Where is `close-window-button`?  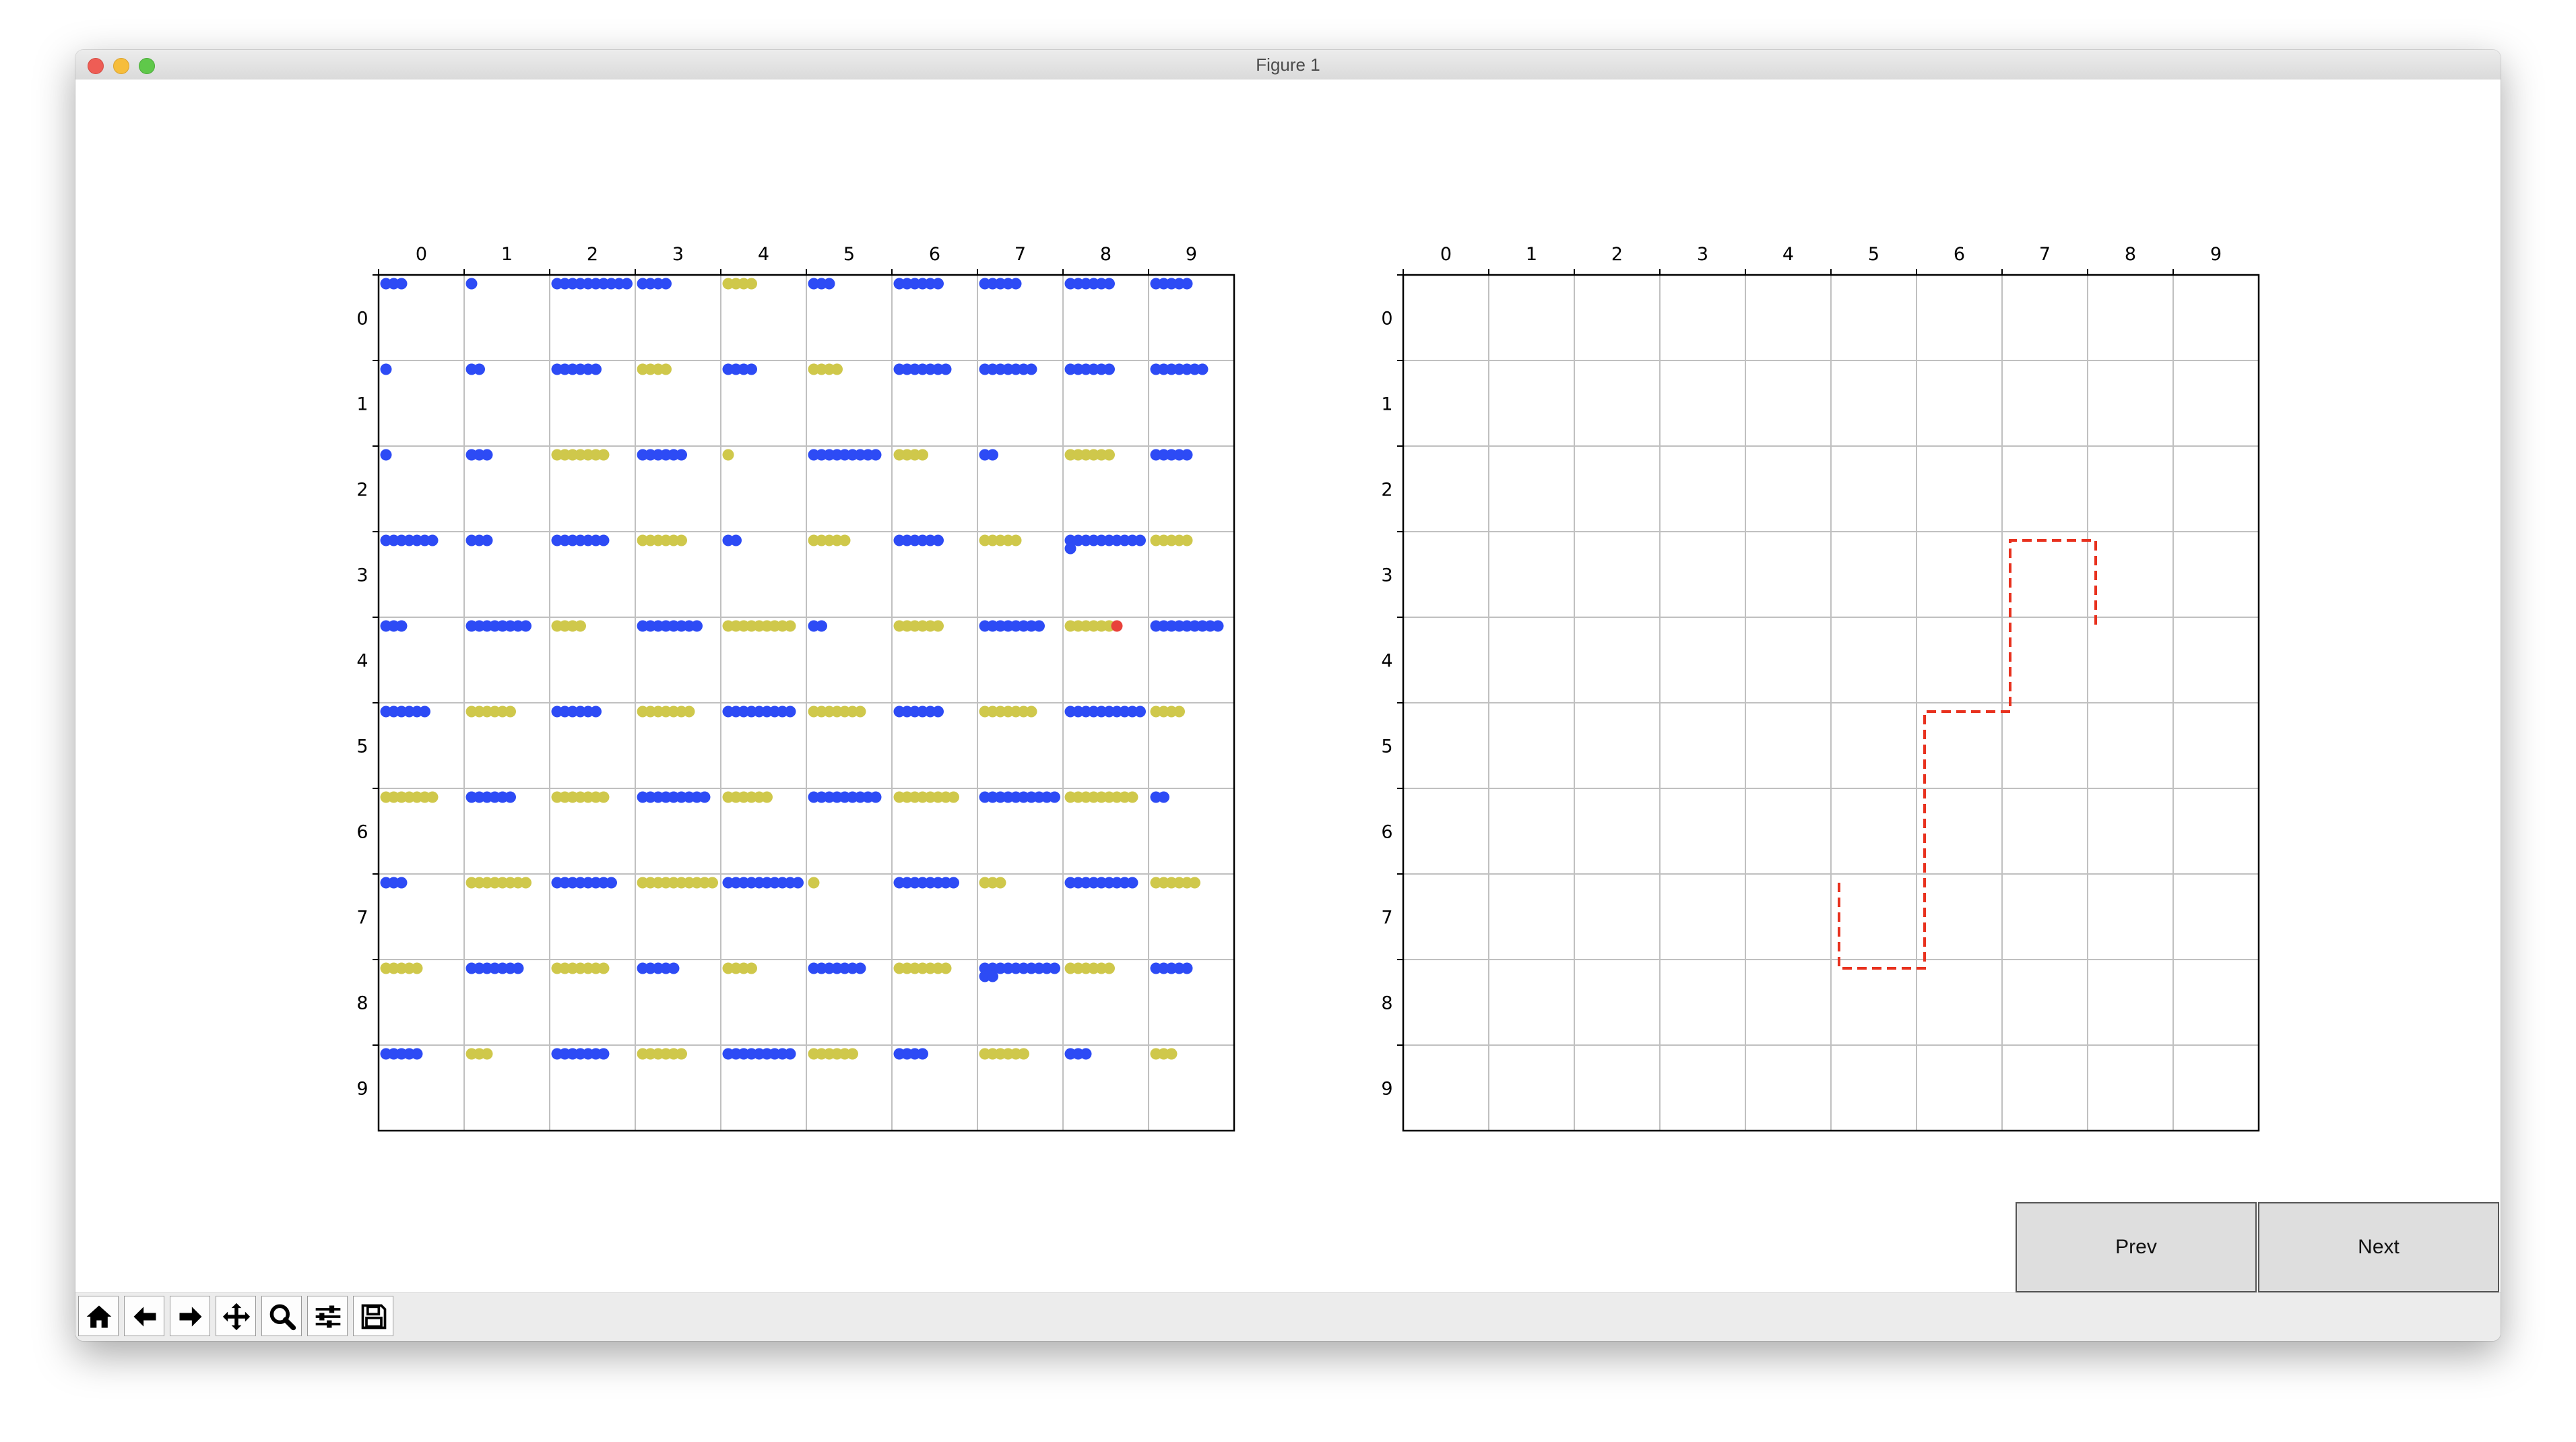
close-window-button is located at coordinates (96, 66).